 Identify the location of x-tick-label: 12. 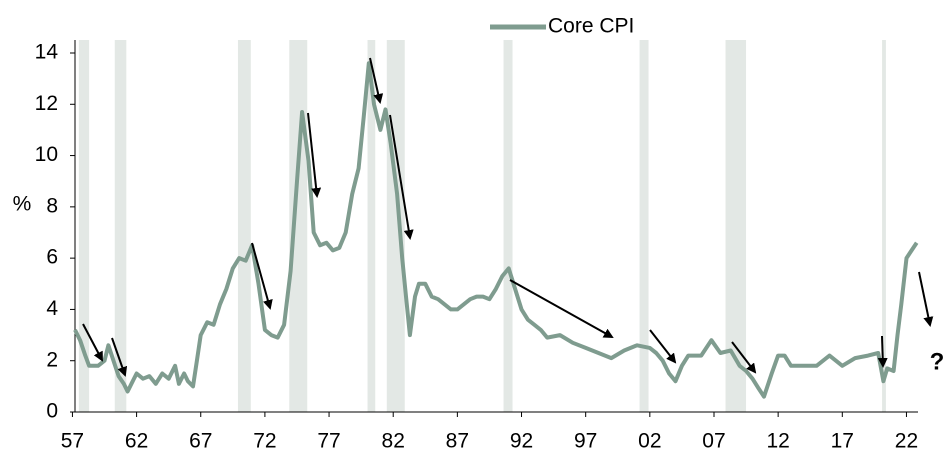
(777, 441).